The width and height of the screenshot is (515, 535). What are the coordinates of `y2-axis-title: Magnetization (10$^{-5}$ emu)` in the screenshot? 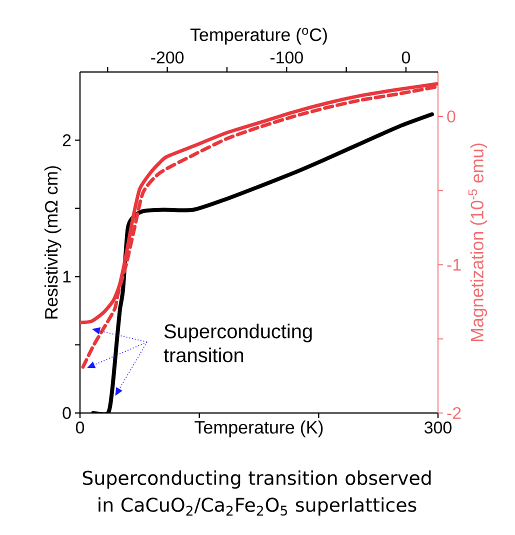 It's located at (478, 243).